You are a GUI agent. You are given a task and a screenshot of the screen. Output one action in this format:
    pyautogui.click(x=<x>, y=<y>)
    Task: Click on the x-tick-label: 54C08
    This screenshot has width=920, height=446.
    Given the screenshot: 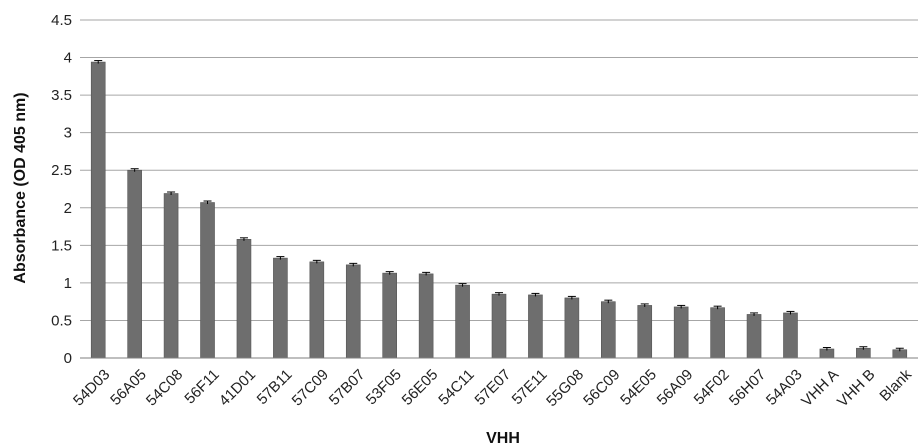 What is the action you would take?
    pyautogui.click(x=164, y=387)
    